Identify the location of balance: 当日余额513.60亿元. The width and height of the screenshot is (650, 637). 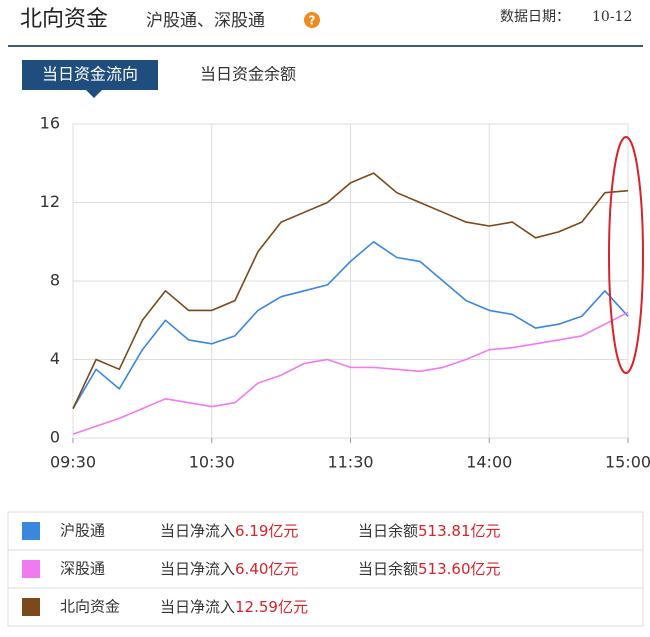
(429, 569).